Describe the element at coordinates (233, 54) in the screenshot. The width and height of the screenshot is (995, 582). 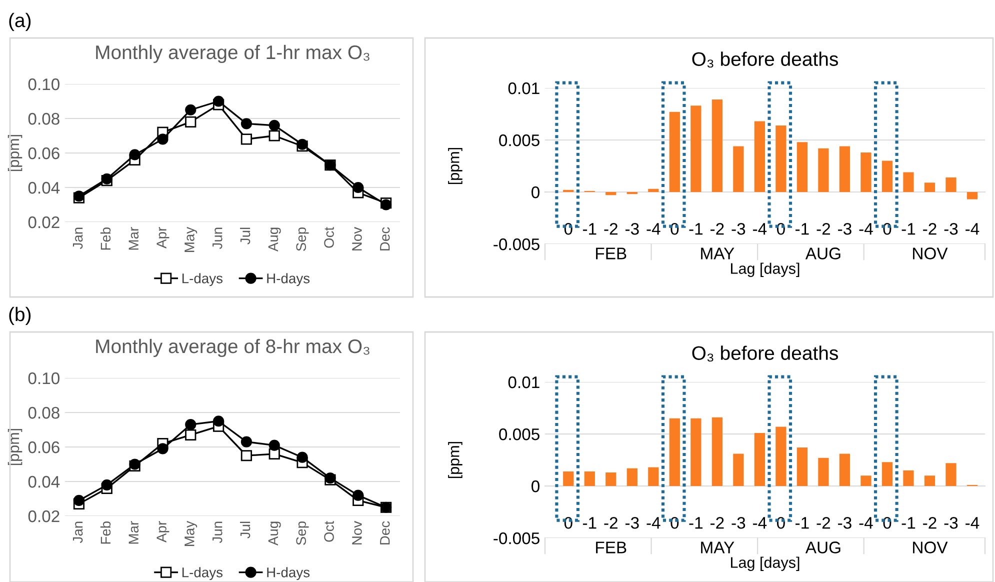
I see `chart-title: Monthly average of 1-hr max O₃` at that location.